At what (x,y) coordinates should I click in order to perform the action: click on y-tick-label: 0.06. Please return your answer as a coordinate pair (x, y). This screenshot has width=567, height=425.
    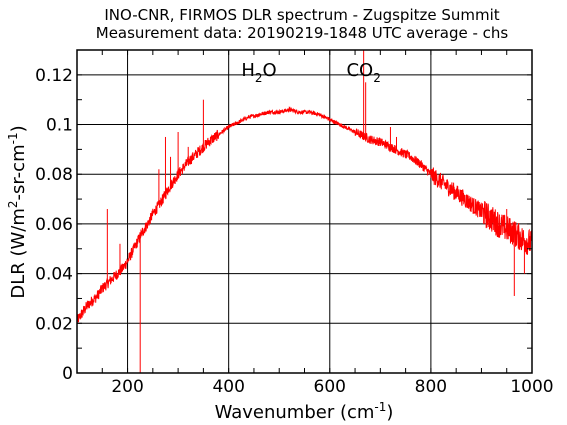
    Looking at the image, I should click on (54, 225).